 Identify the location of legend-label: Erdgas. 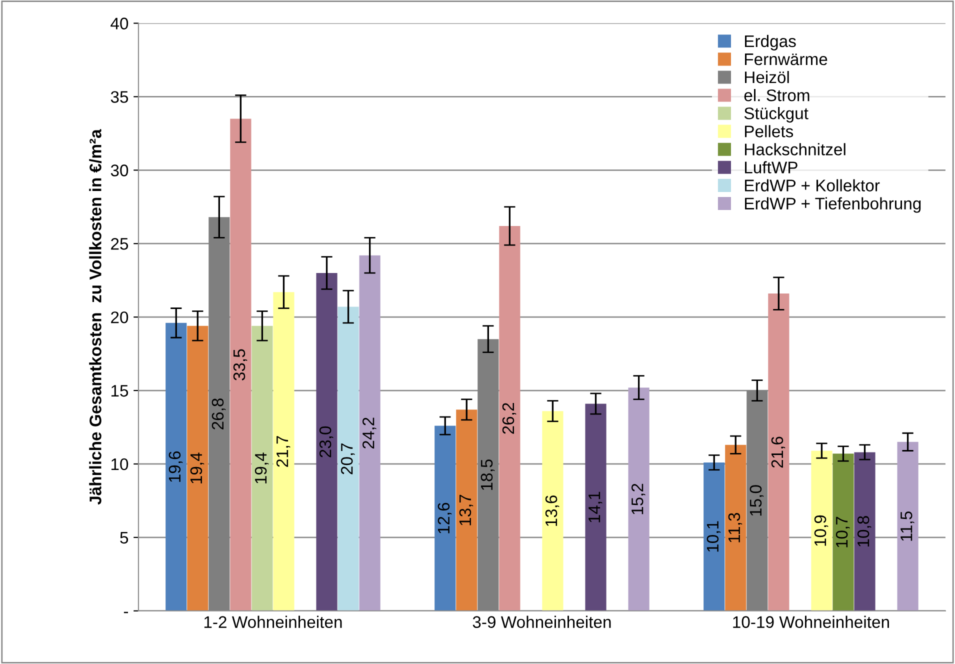
(770, 42).